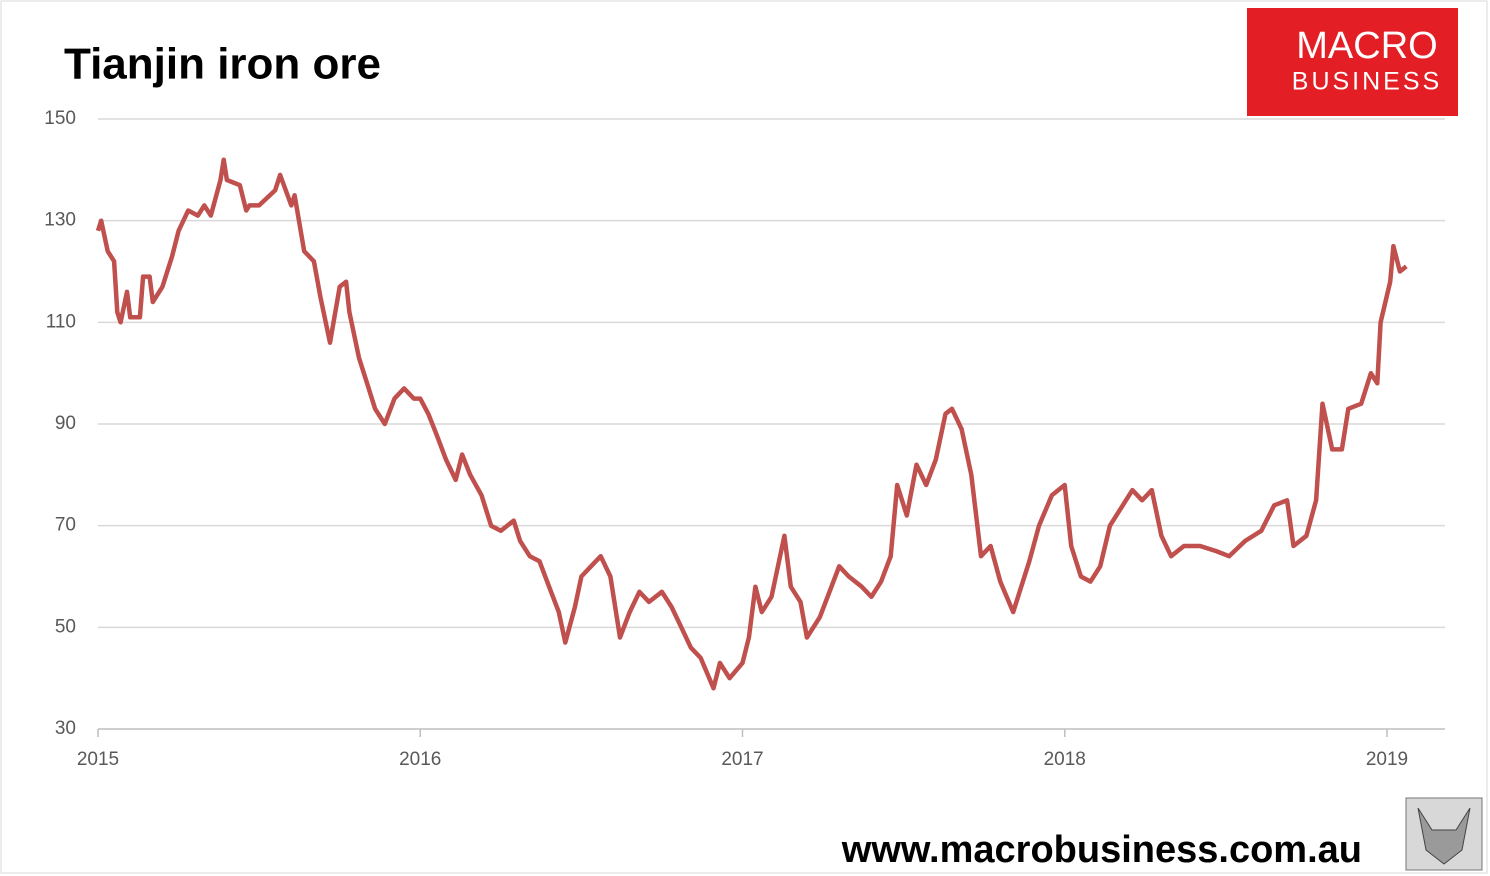 This screenshot has height=876, width=1490. What do you see at coordinates (60, 118) in the screenshot?
I see `y-tick-label: 150` at bounding box center [60, 118].